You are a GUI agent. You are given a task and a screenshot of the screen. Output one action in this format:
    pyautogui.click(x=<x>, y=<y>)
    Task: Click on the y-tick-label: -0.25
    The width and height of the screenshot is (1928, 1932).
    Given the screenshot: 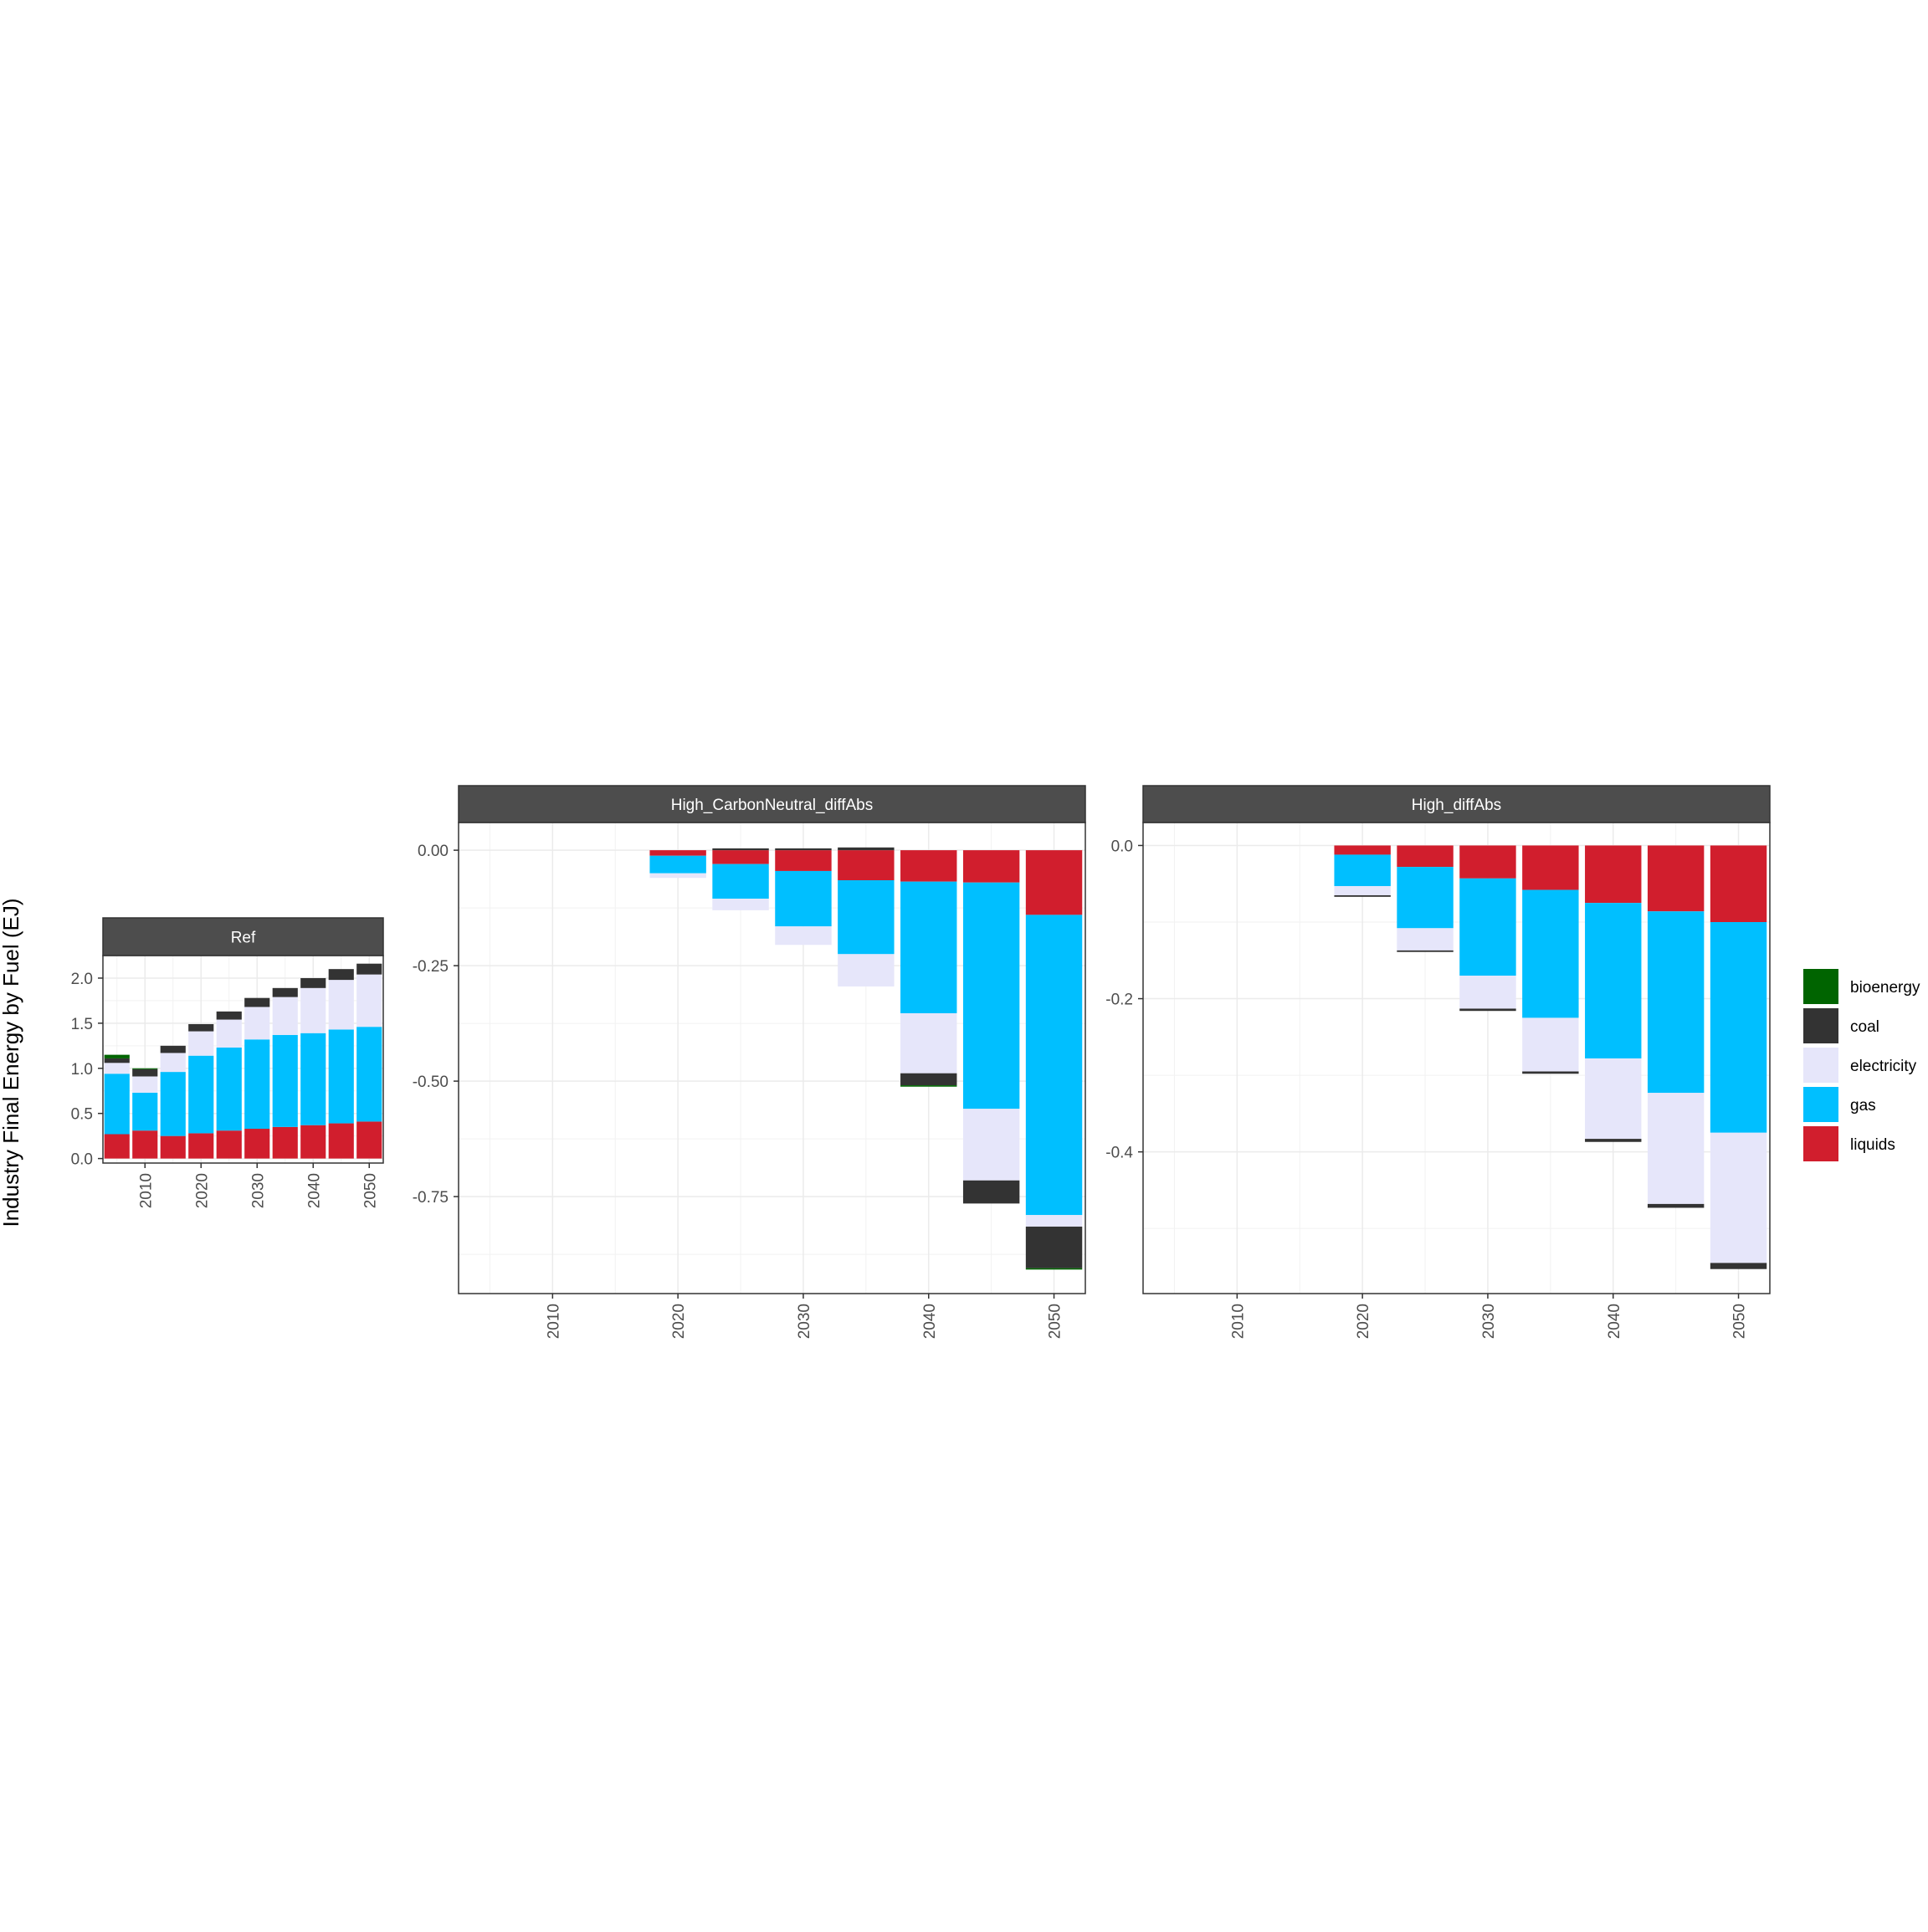 What is the action you would take?
    pyautogui.click(x=431, y=967)
    